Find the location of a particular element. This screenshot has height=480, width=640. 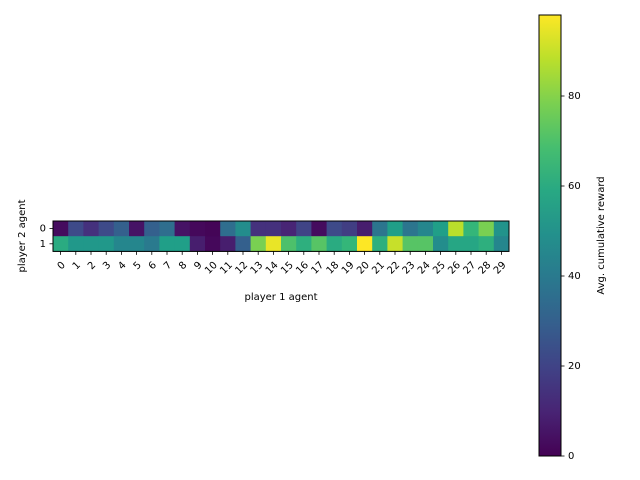

y-tick-label: 1 is located at coordinates (43, 244).